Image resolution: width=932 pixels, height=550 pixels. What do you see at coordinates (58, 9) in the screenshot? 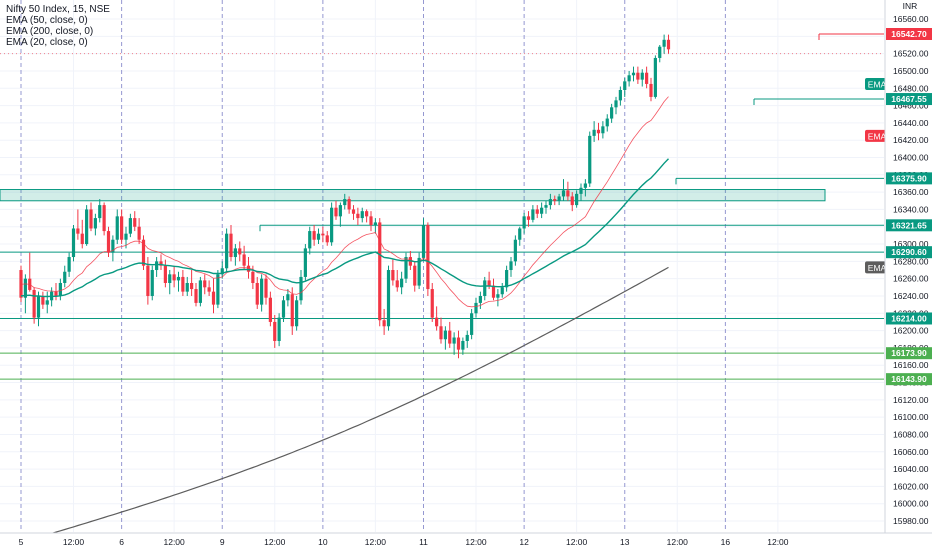
I see `chart-title: Nifty 50 Index, 15, NSE` at bounding box center [58, 9].